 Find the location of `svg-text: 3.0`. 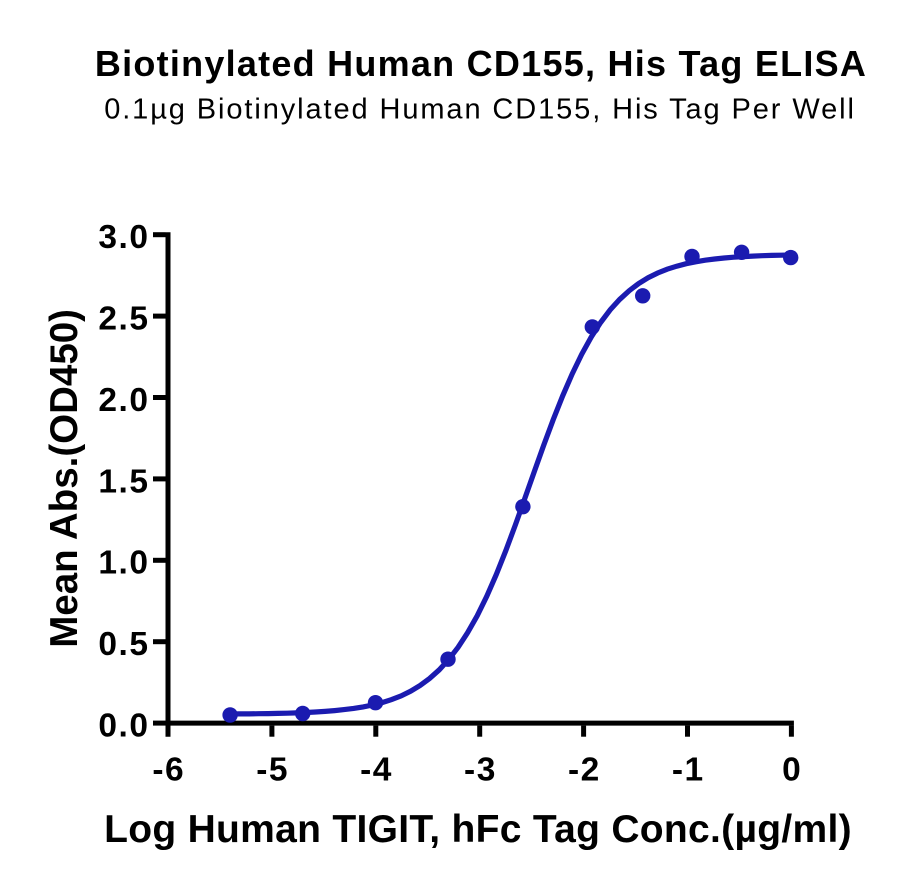

svg-text: 3.0 is located at coordinates (123, 237).